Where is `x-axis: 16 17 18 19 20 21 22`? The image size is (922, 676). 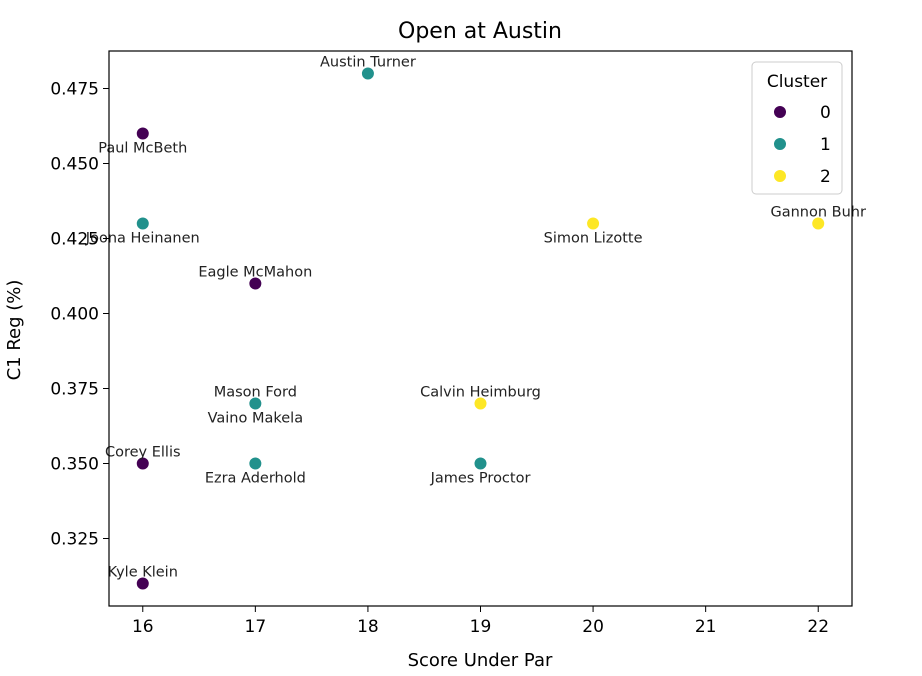 x-axis: 16 17 18 19 20 21 22 is located at coordinates (480, 621).